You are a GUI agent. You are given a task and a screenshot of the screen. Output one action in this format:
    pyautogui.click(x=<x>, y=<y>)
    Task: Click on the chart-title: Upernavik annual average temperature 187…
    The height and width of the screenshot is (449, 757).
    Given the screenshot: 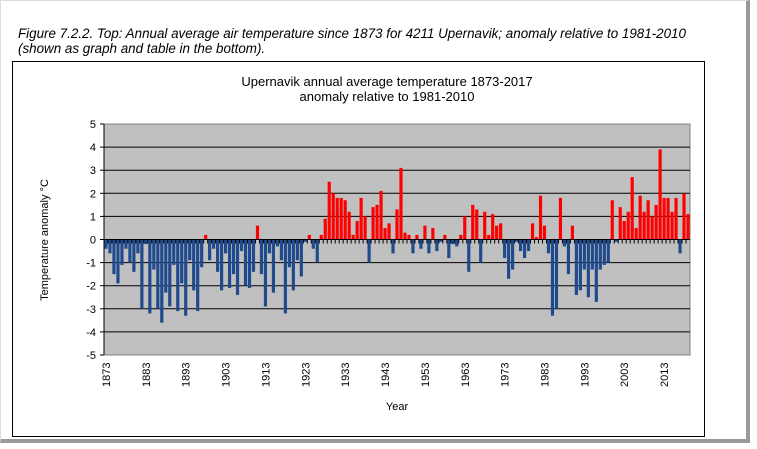 What is the action you would take?
    pyautogui.click(x=386, y=81)
    